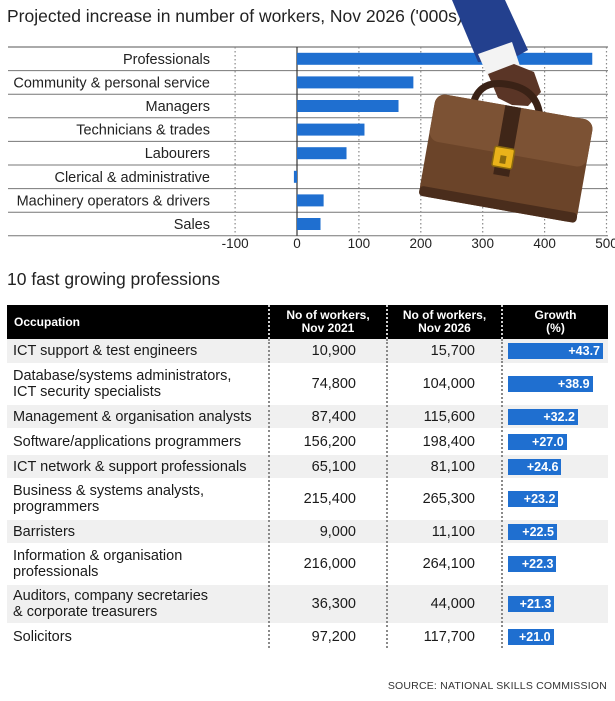  I want to click on workers-2026-cell: 265,300, so click(444, 499).